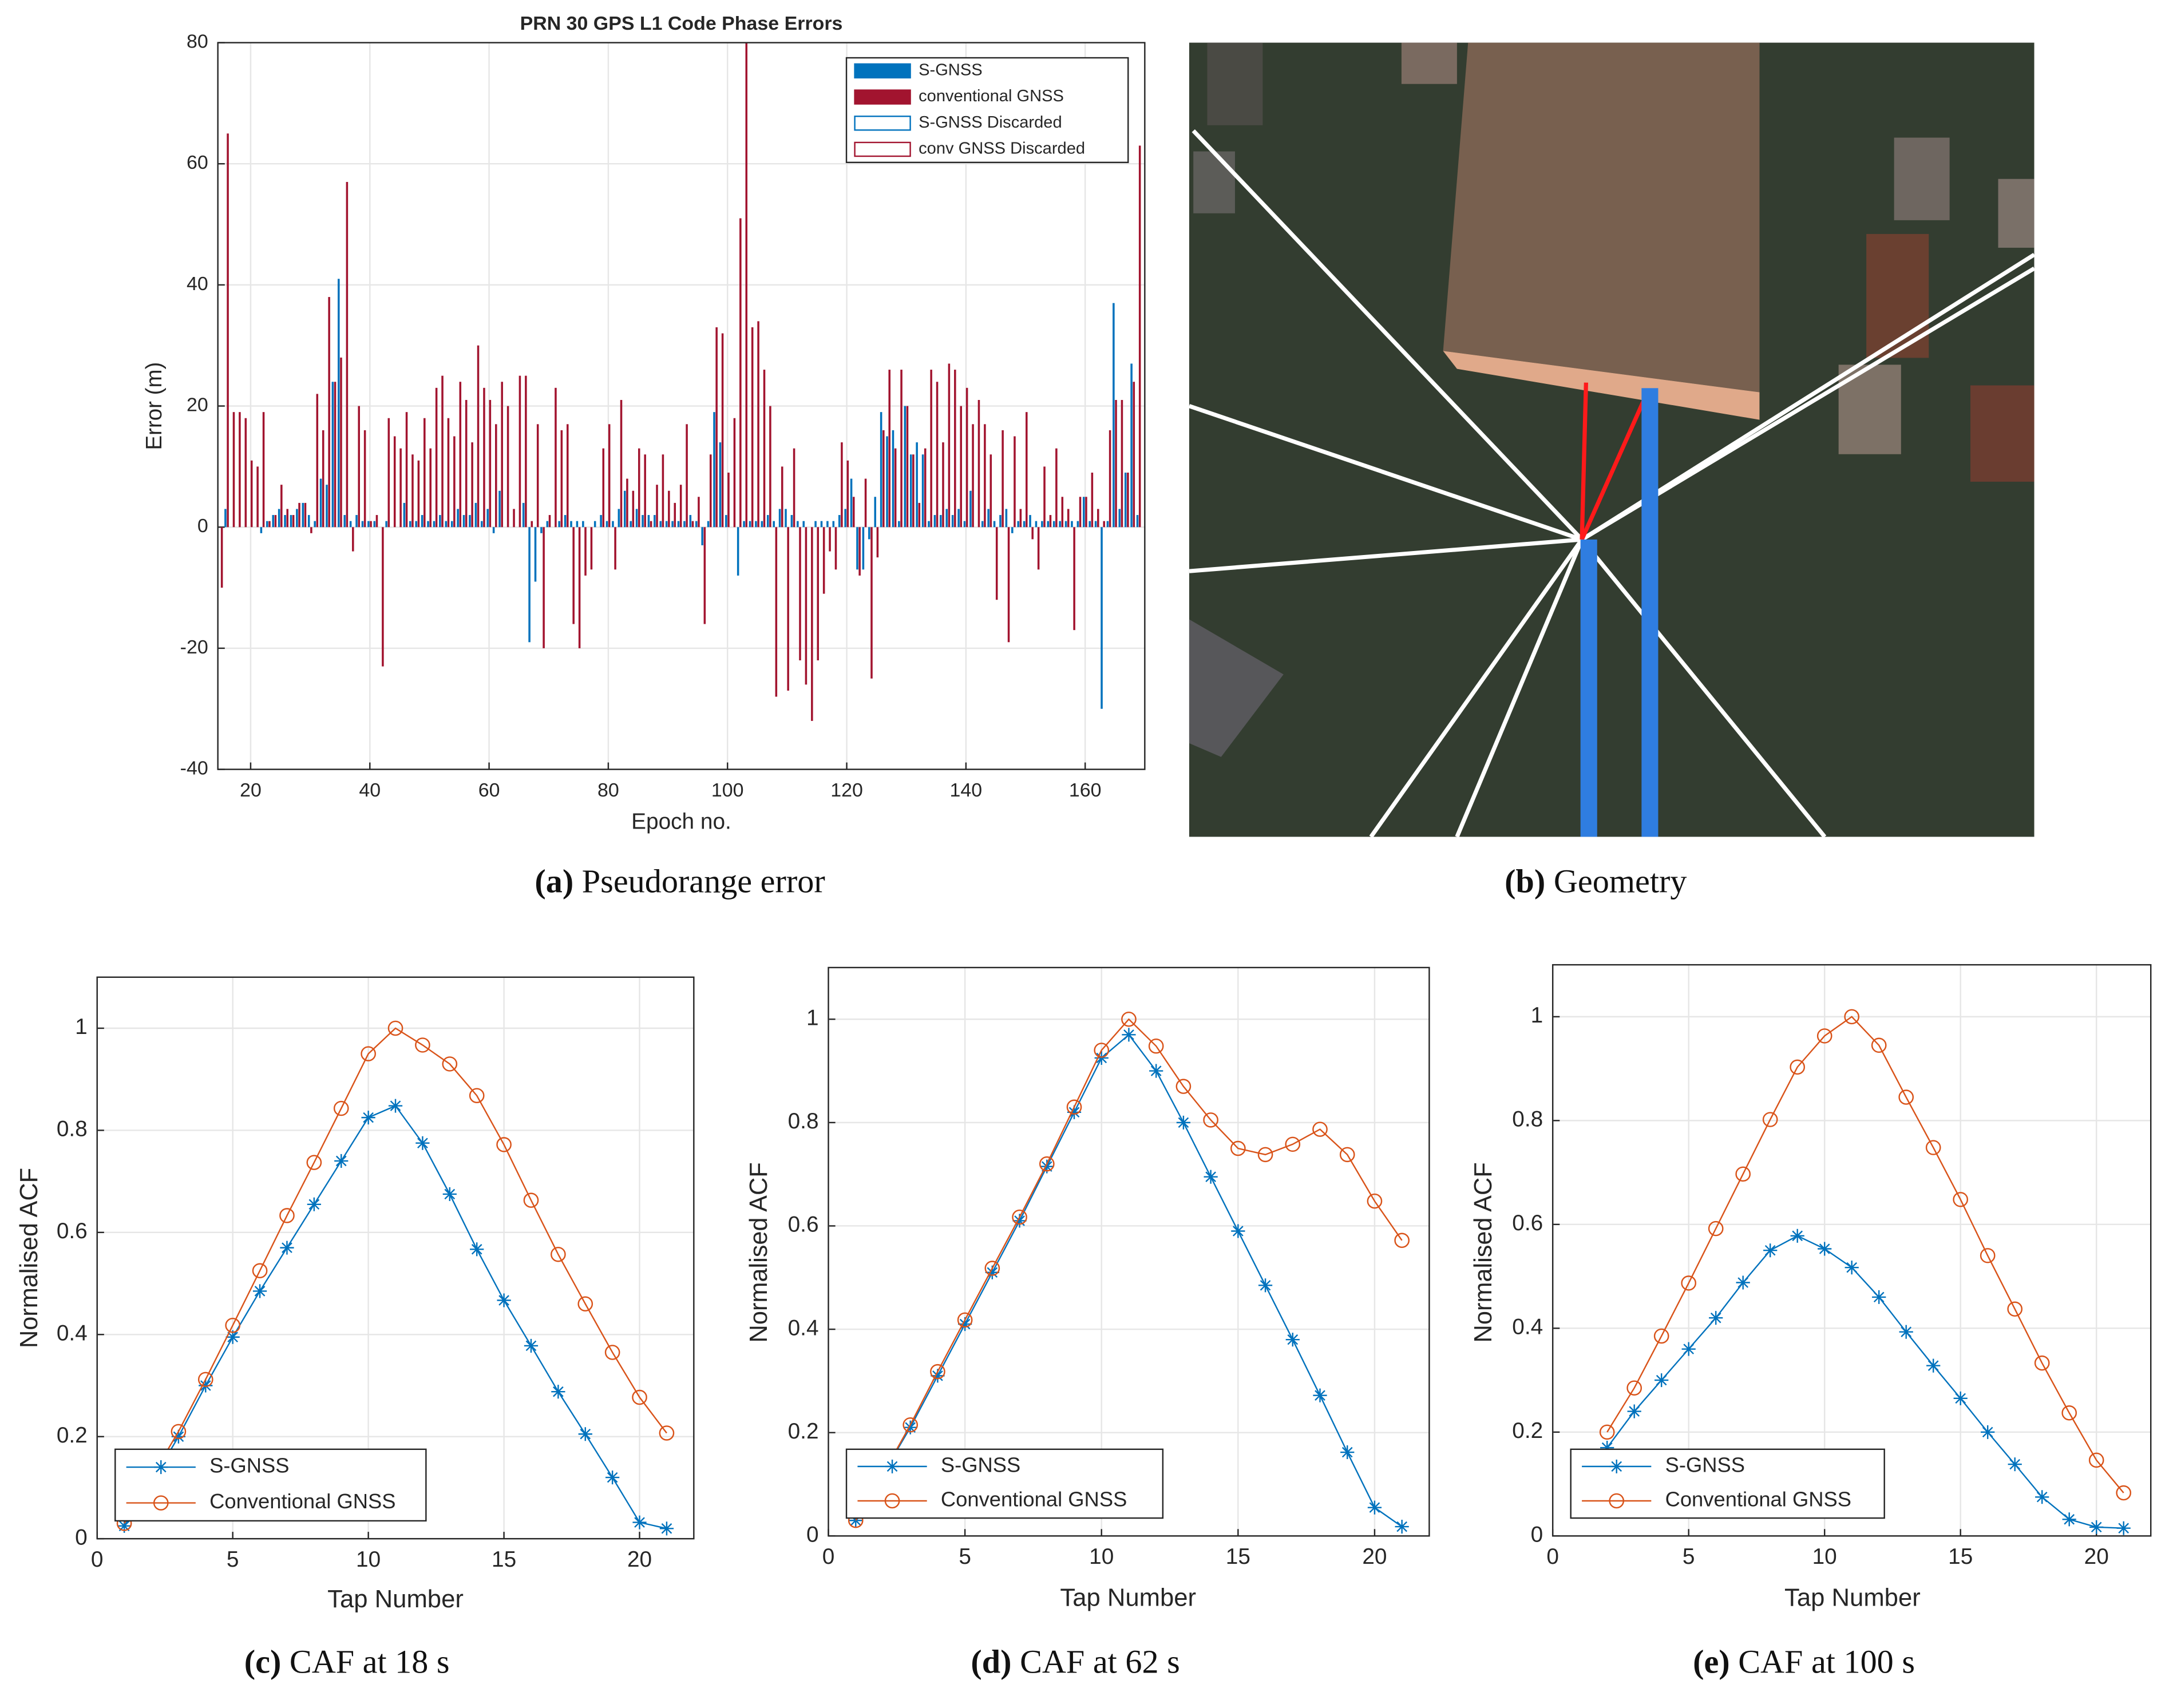  Describe the element at coordinates (1128, 1598) in the screenshot. I see `x-axis-label: Tap Number` at that location.